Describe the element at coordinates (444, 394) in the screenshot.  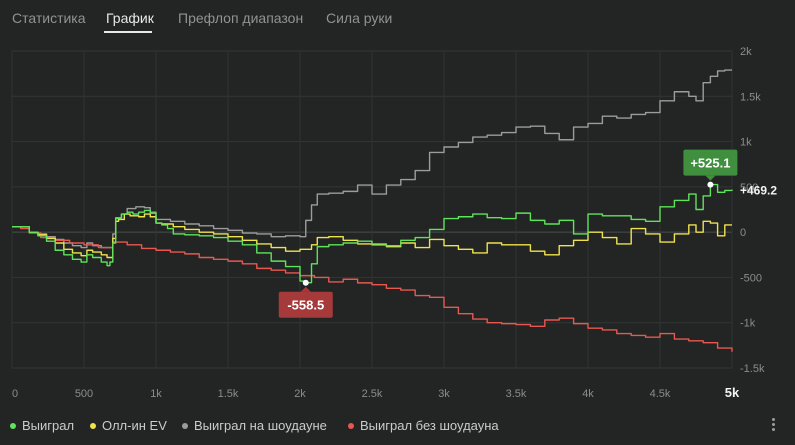
I see `x-tick-label: 3k` at that location.